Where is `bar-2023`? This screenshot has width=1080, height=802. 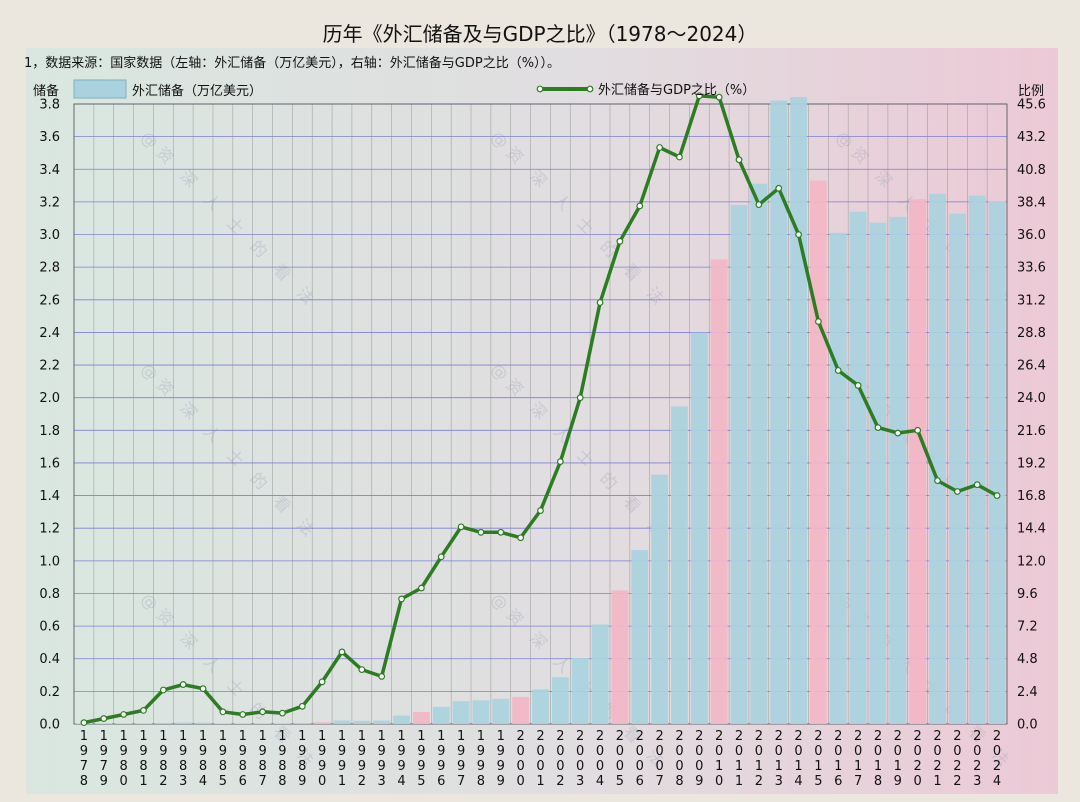
bar-2023 is located at coordinates (977, 460).